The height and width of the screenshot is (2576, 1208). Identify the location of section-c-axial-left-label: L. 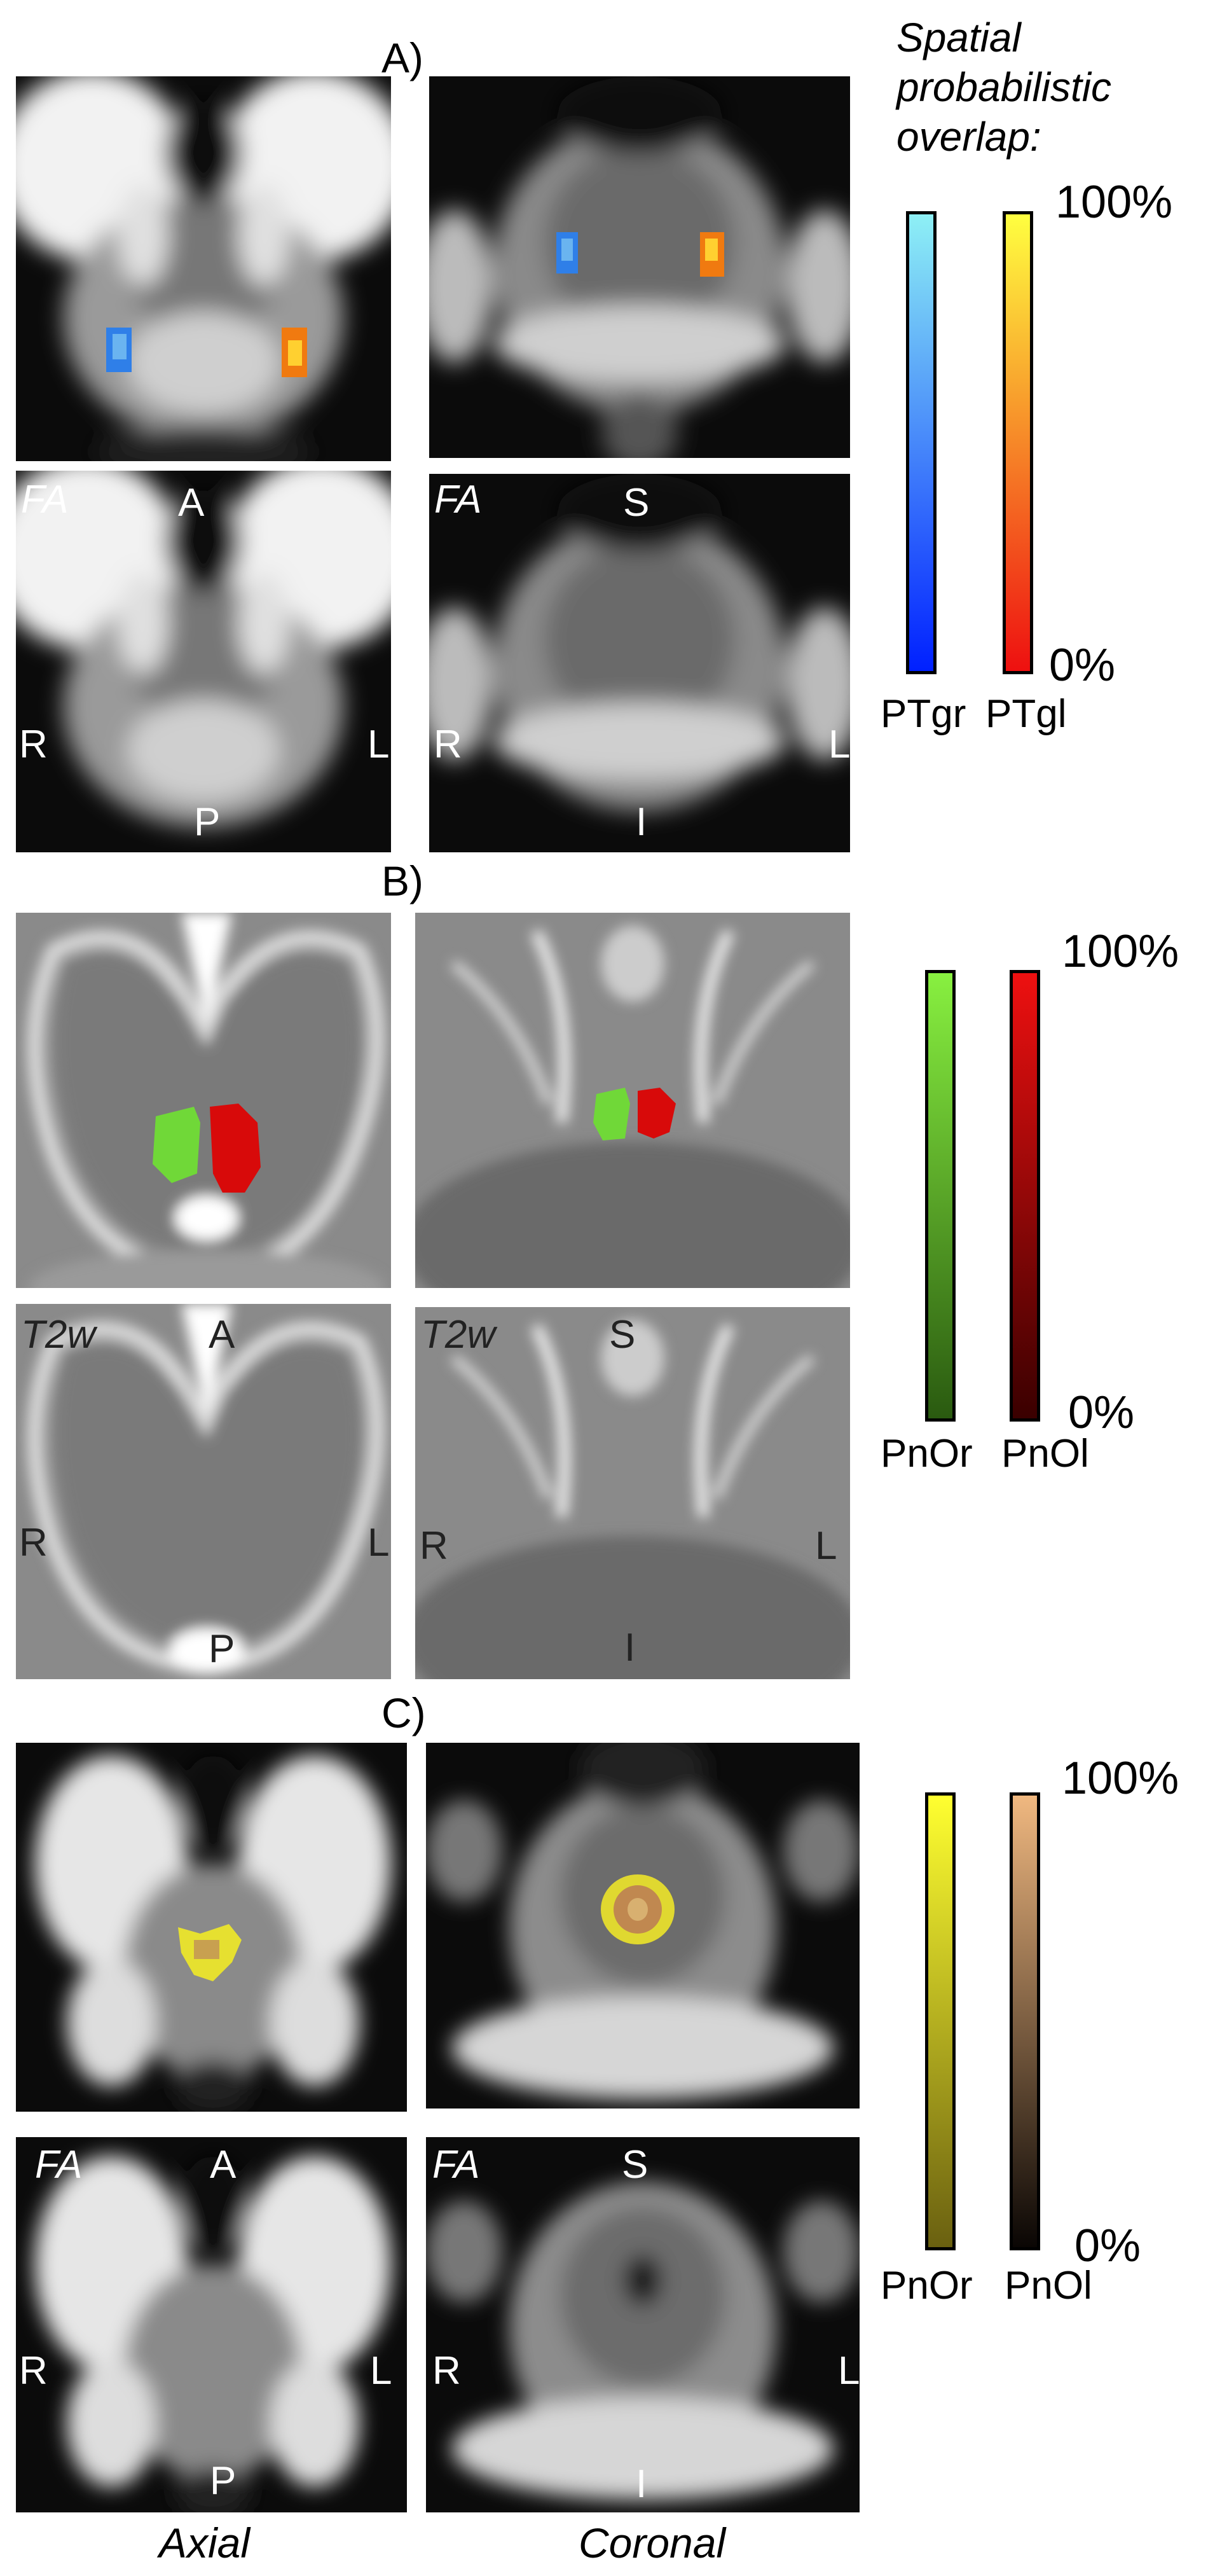
(381, 2371).